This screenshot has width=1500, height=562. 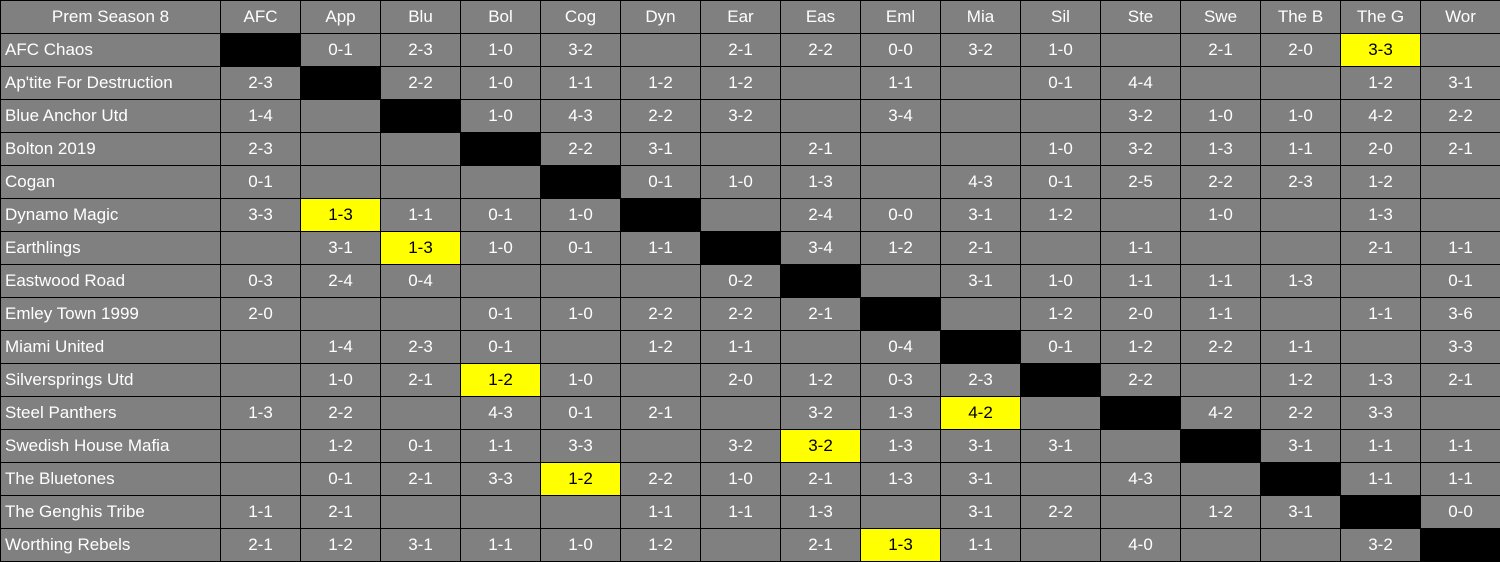 What do you see at coordinates (110, 149) in the screenshot?
I see `team-name-cell: Bolton 2019` at bounding box center [110, 149].